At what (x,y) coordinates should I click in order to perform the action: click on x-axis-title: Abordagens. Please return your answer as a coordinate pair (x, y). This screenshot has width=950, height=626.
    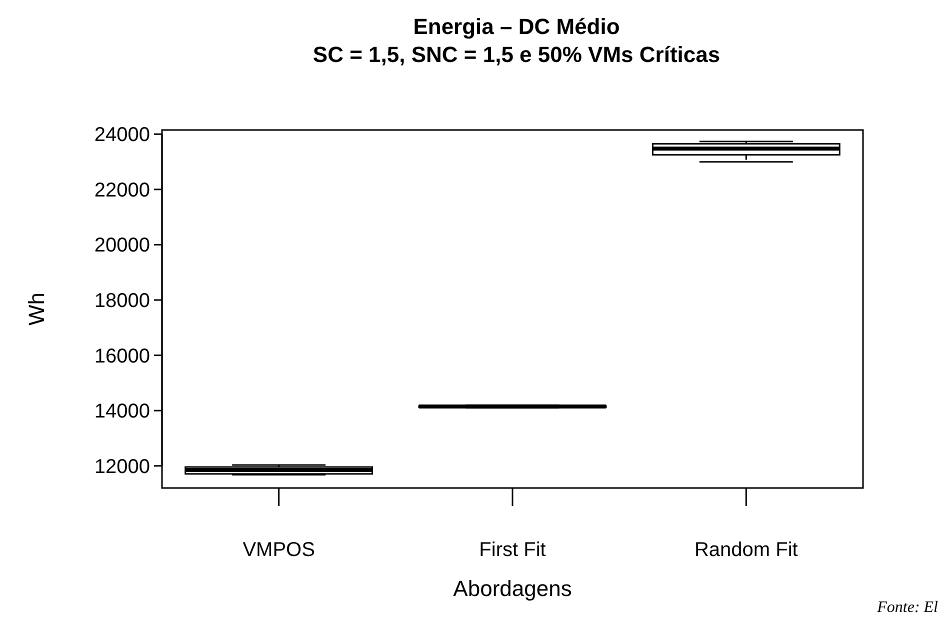
    Looking at the image, I should click on (512, 588).